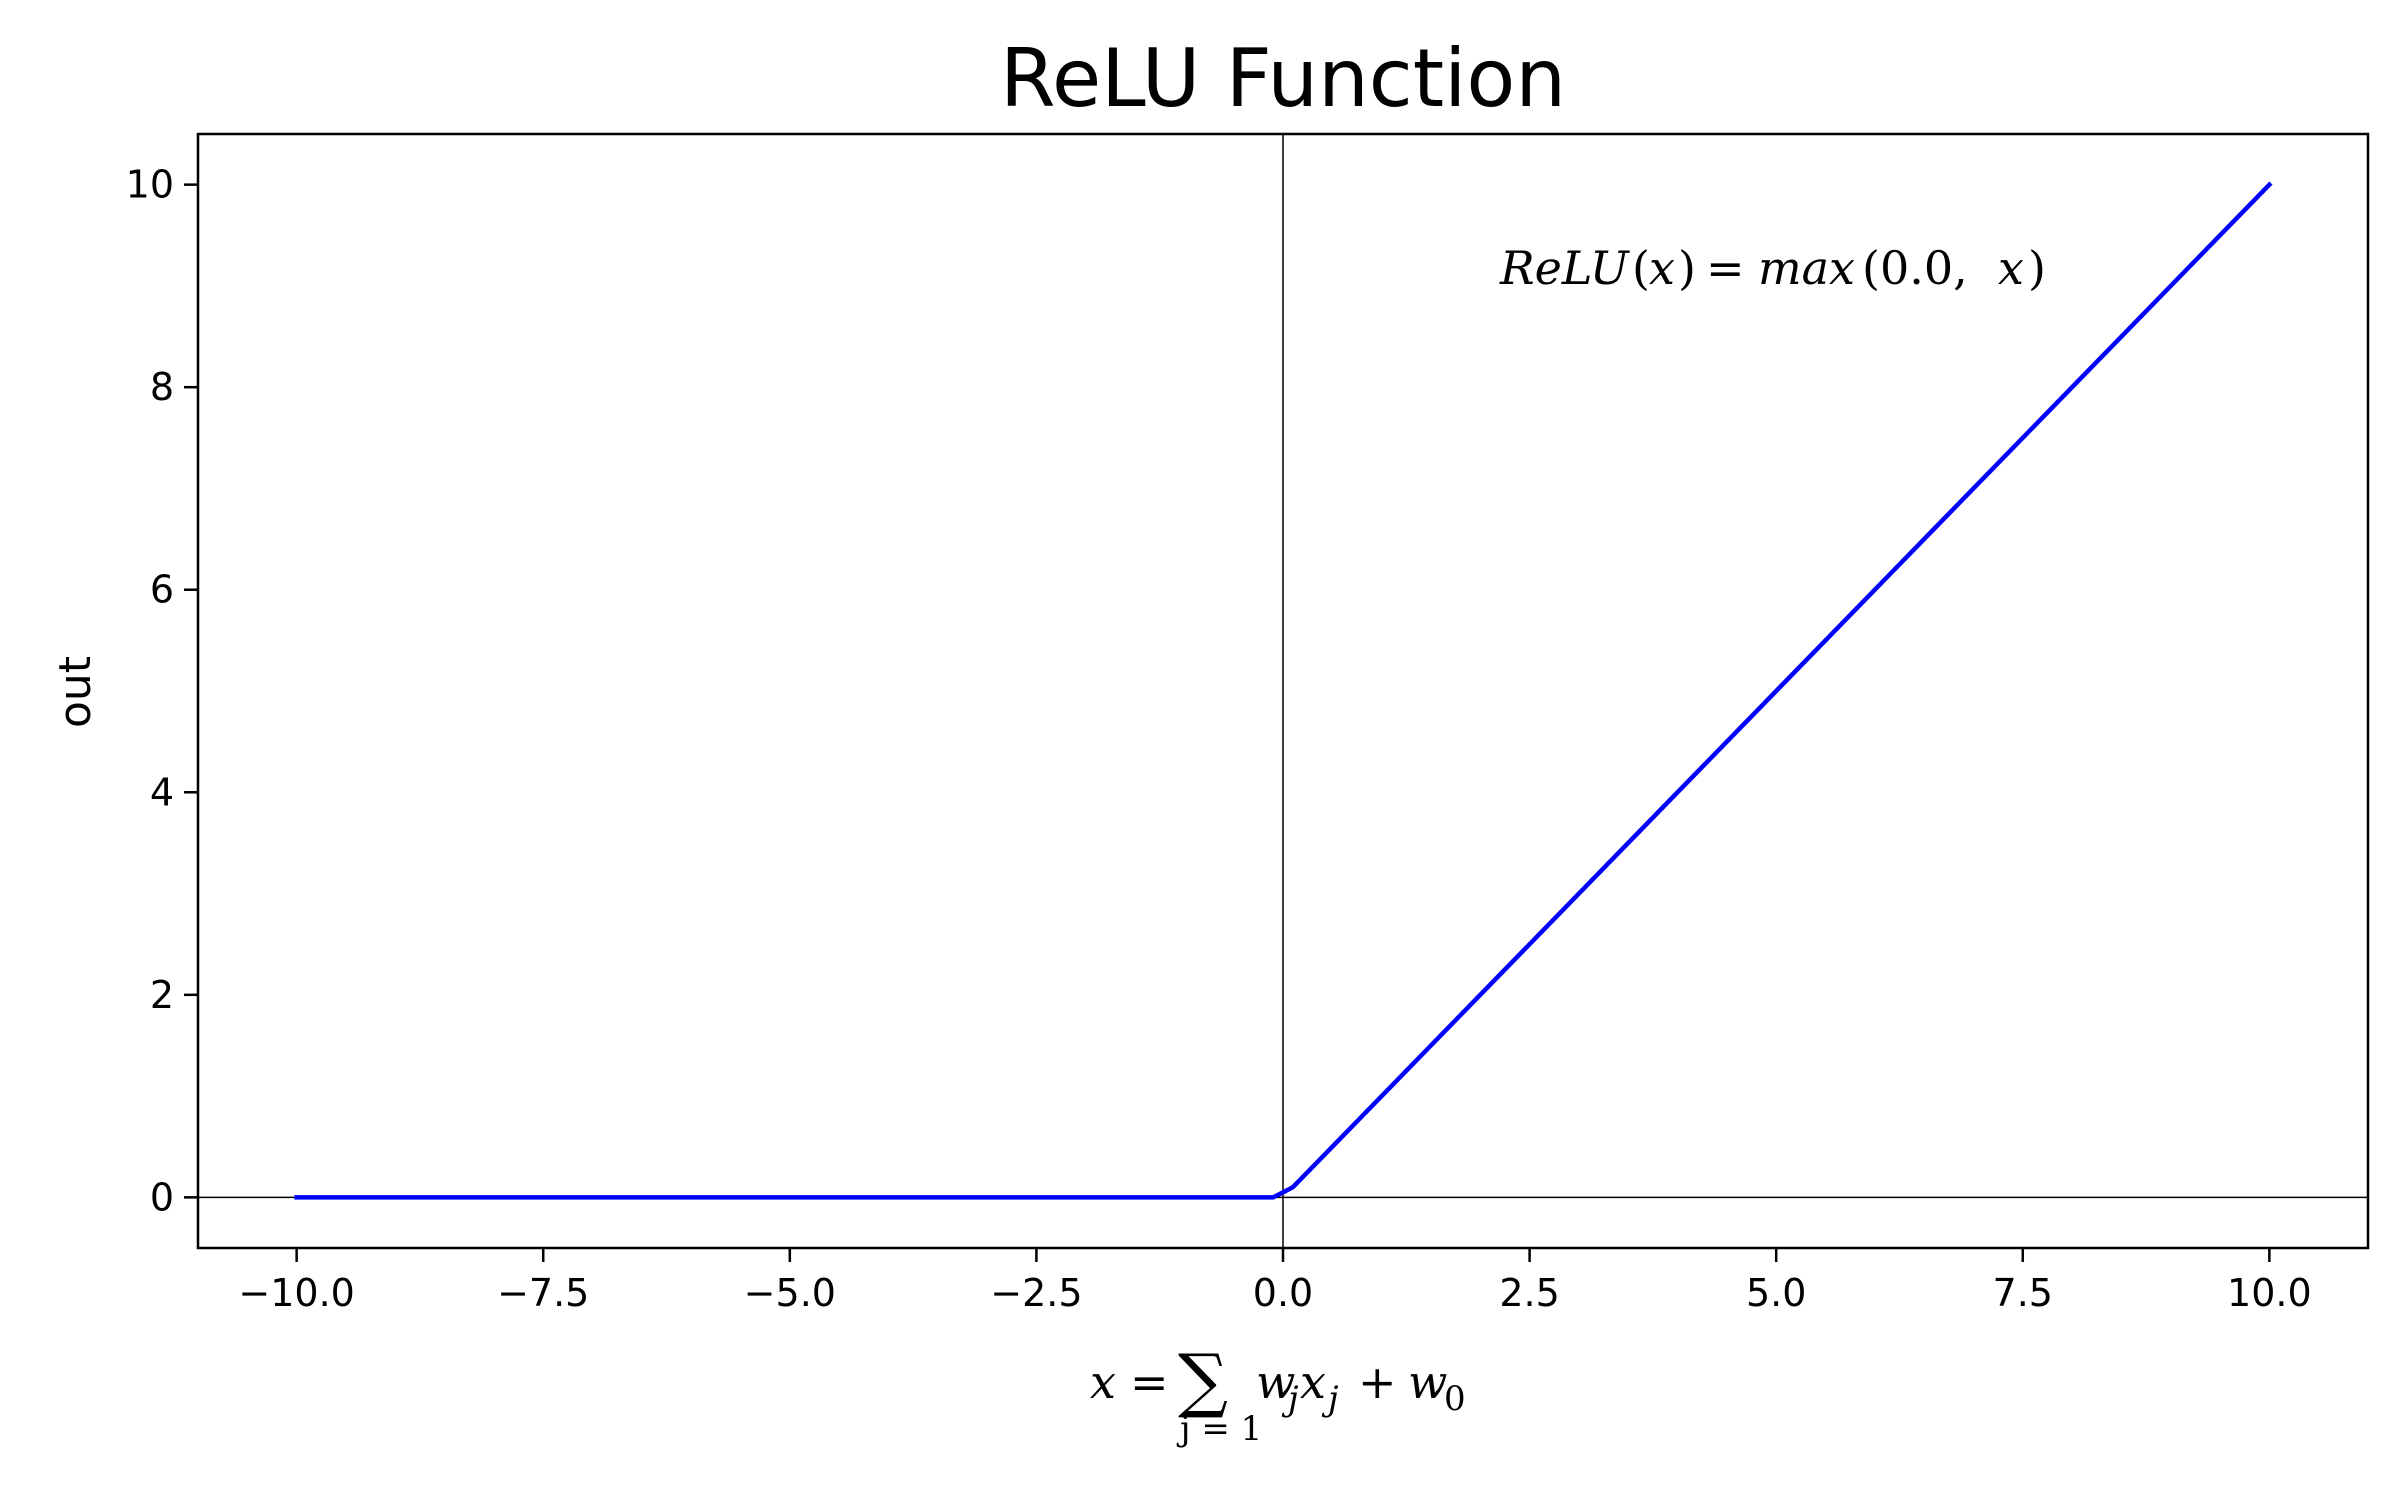  Describe the element at coordinates (1275, 1382) in the screenshot. I see `x-label-term-w: w` at that location.